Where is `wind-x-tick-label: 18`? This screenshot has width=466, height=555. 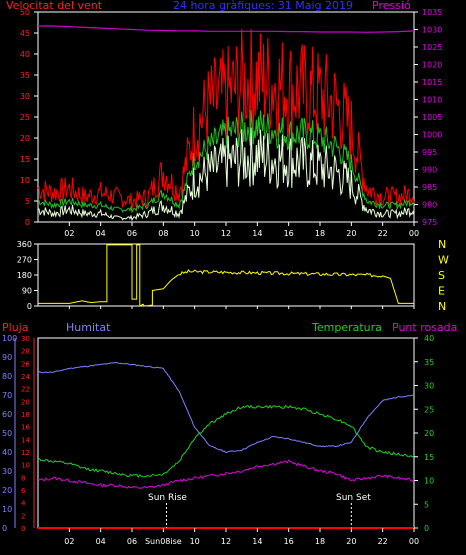
wind-x-tick-label: 18 is located at coordinates (320, 233).